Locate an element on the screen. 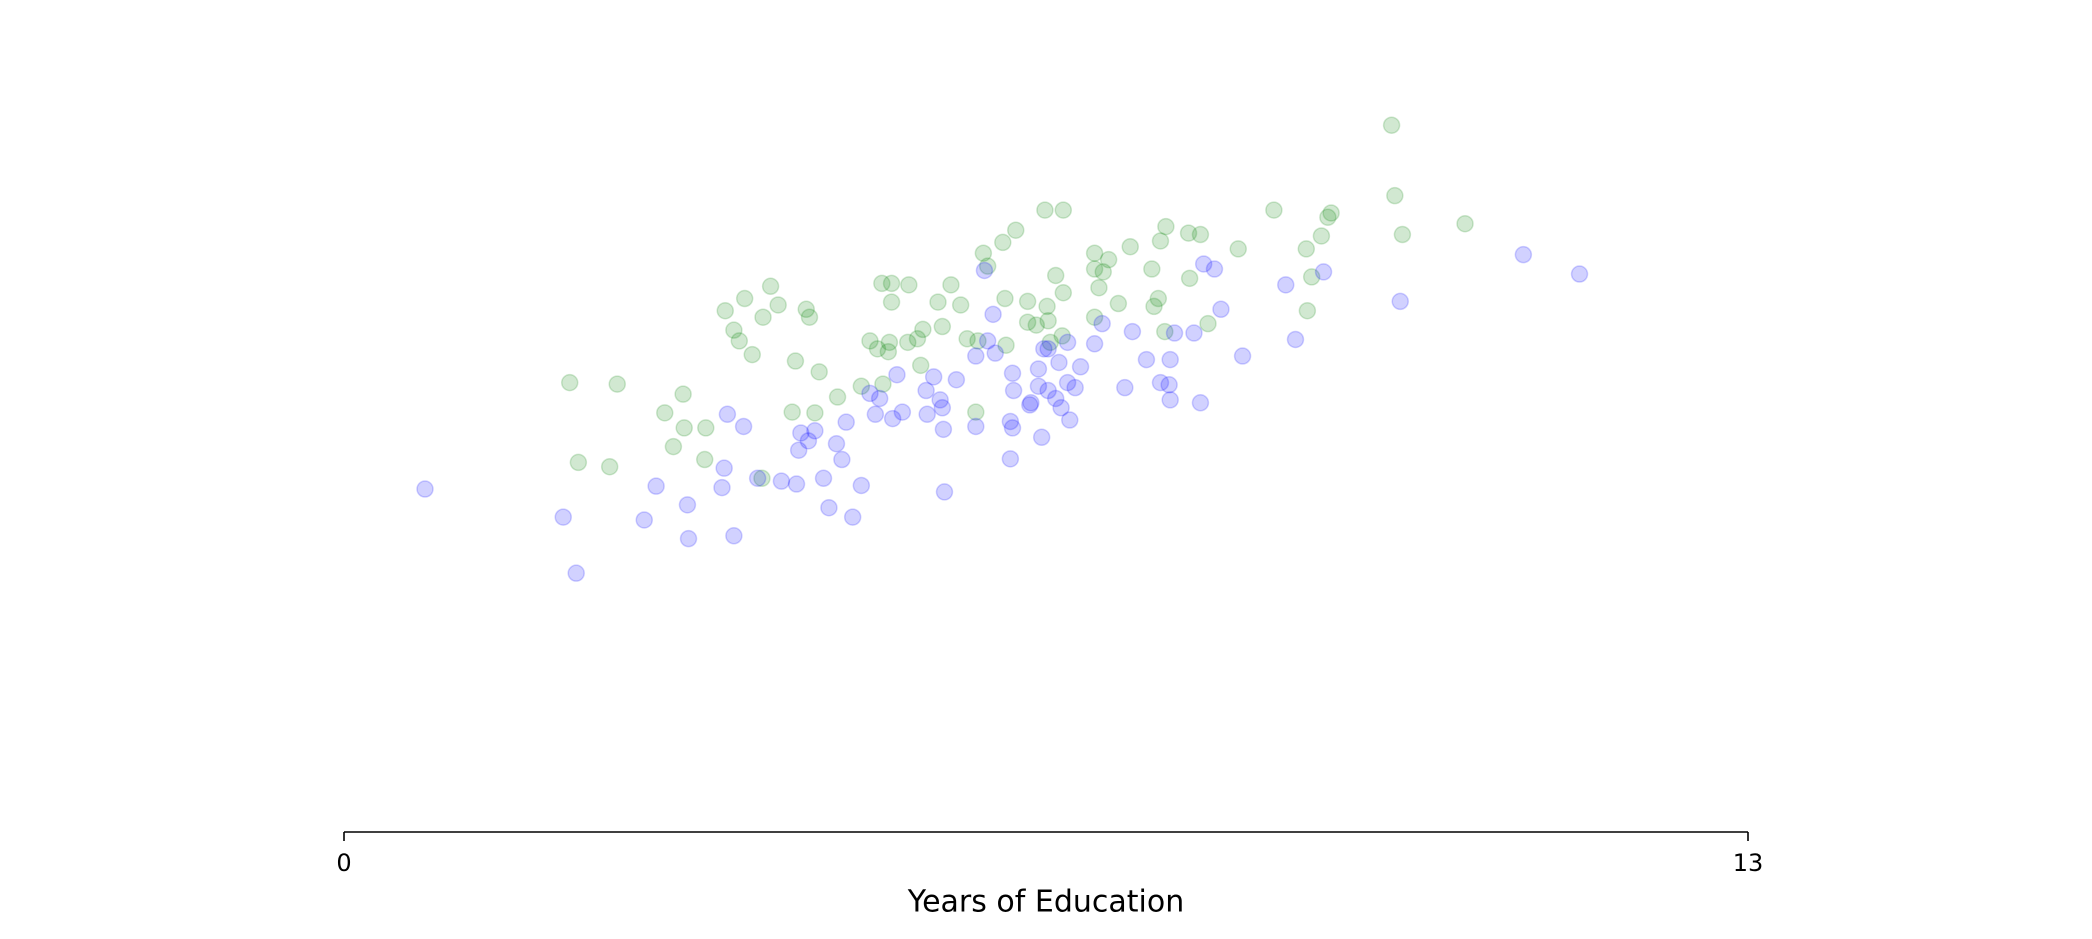  x-axis-label: Years of Education is located at coordinates (1046, 902).